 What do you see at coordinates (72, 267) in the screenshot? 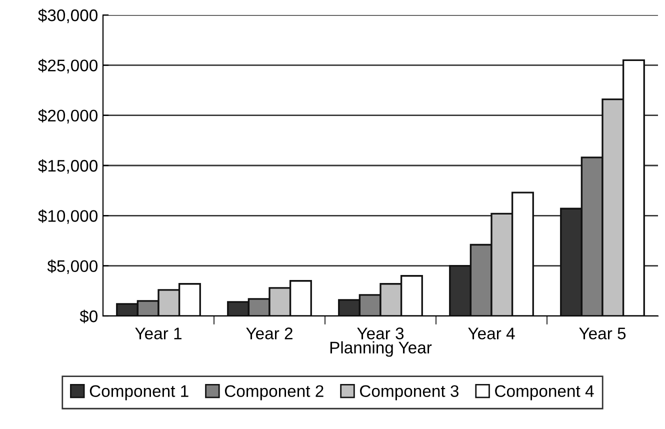
I see `y-tick-label: $5,000` at bounding box center [72, 267].